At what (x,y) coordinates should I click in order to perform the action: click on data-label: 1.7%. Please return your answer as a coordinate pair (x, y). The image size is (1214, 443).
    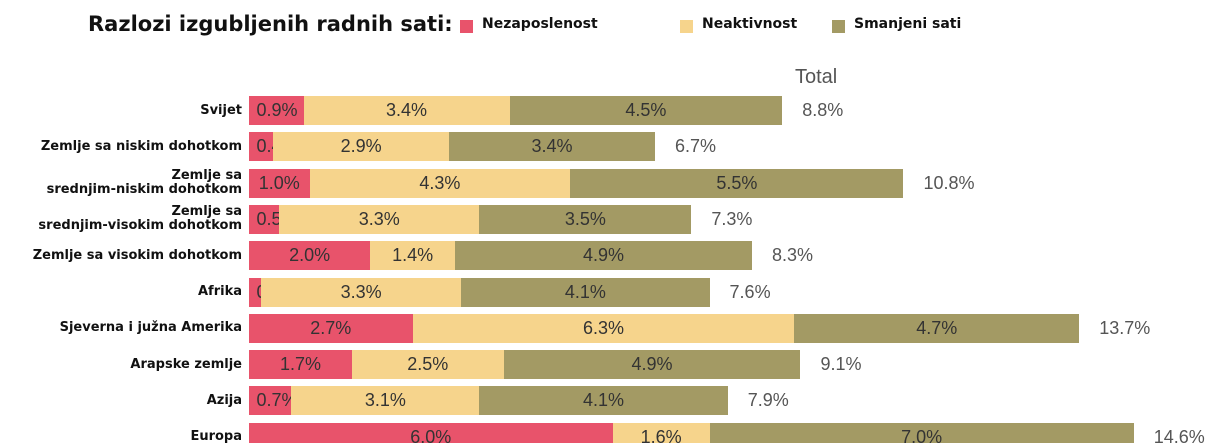
    Looking at the image, I should click on (300, 364).